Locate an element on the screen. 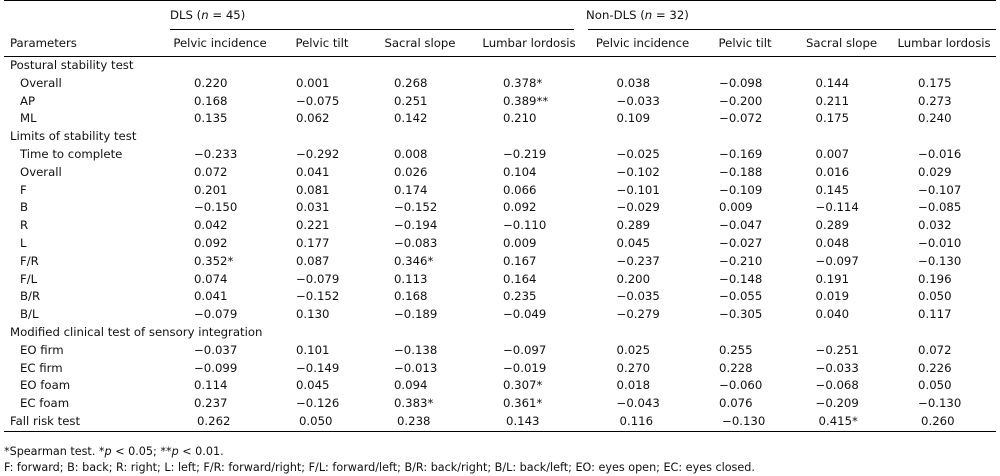 The height and width of the screenshot is (476, 1000). table-cell: −0.037 is located at coordinates (220, 351).